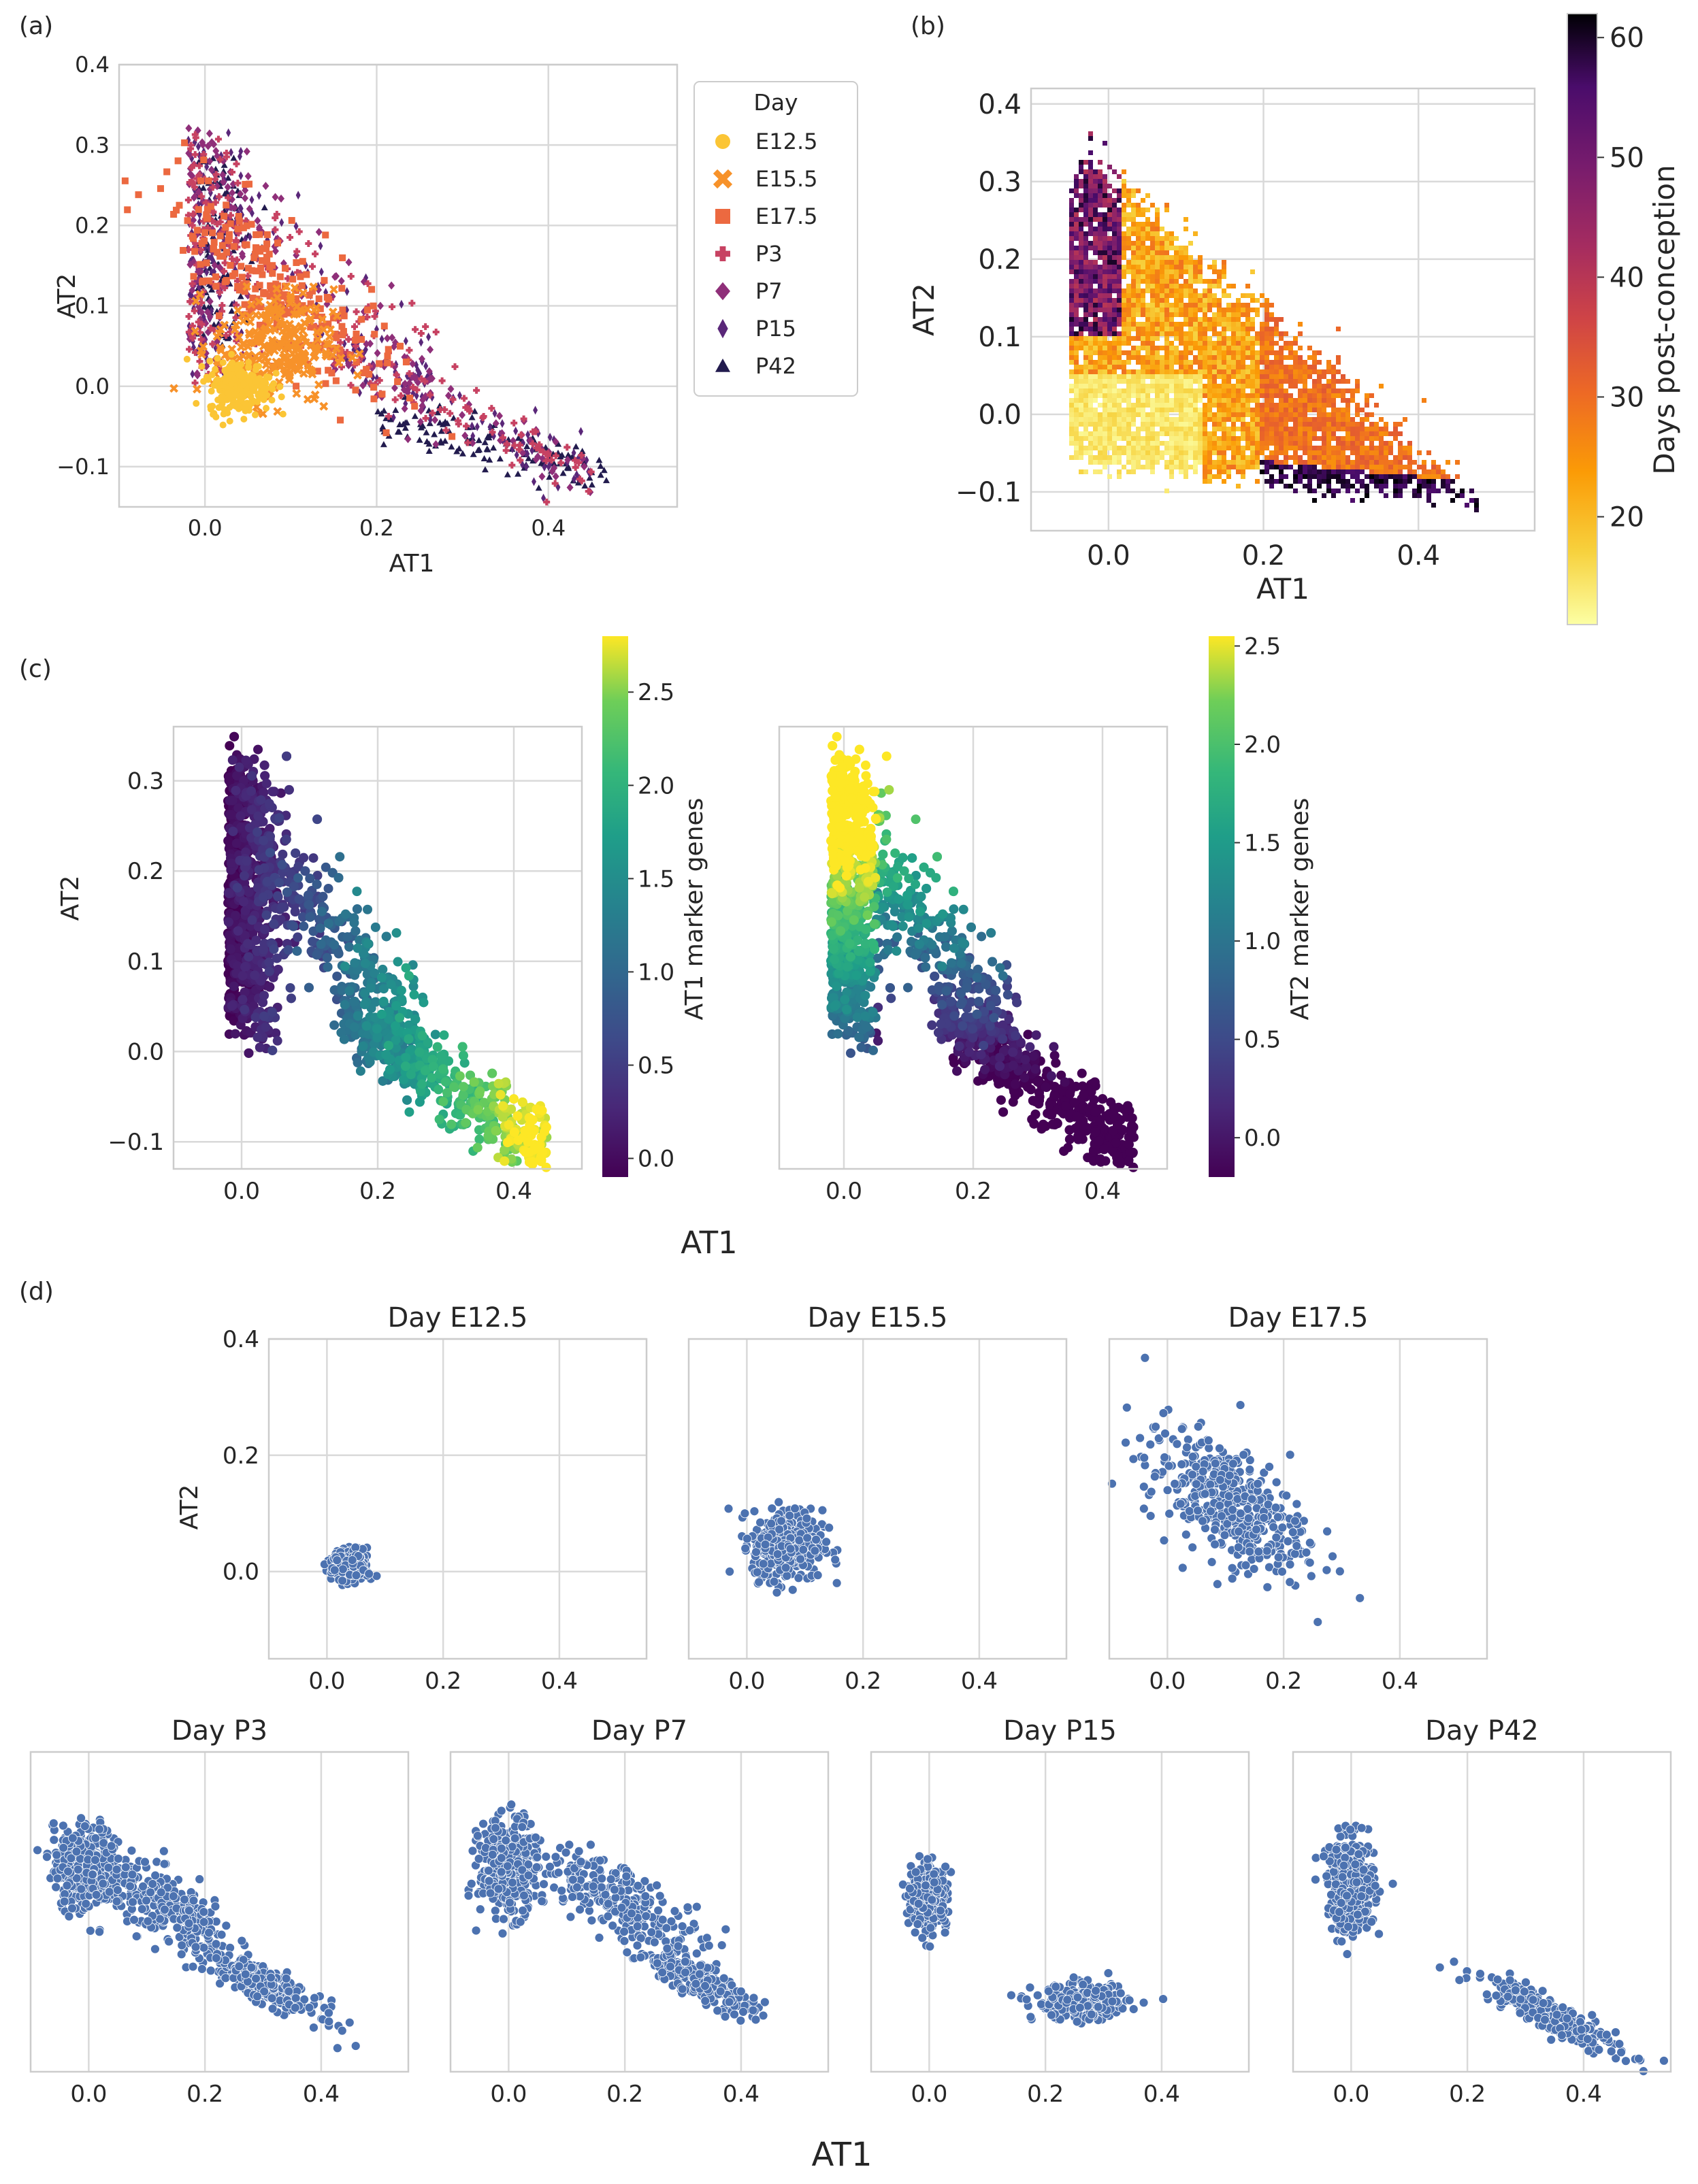 This screenshot has width=1698, height=2184. Describe the element at coordinates (769, 254) in the screenshot. I see `legend-entry-label: P3` at that location.